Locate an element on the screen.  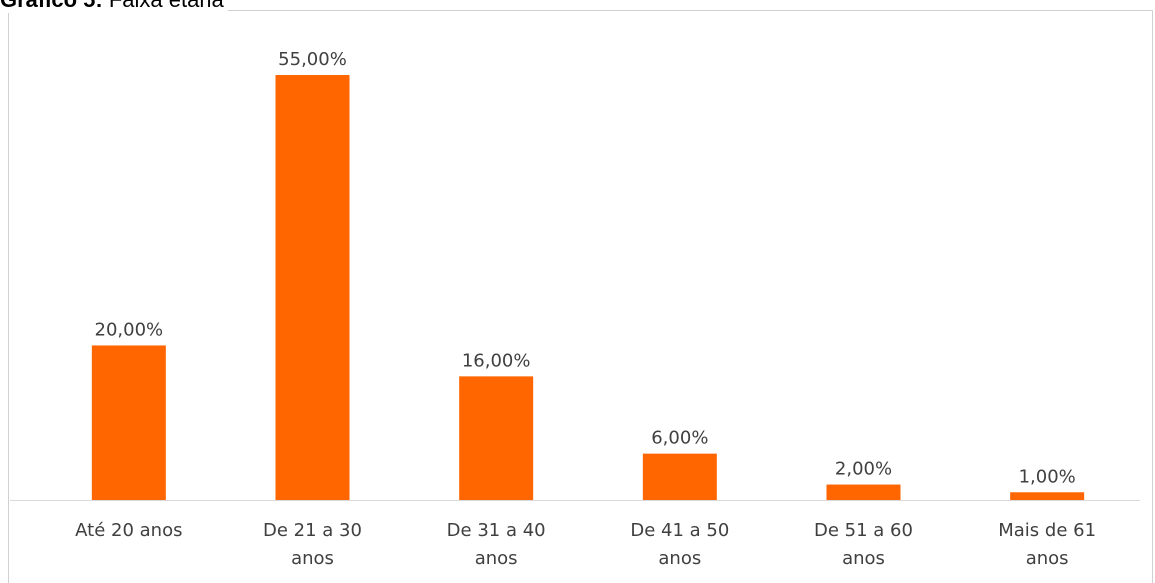
data-label: 55,00% is located at coordinates (312, 59).